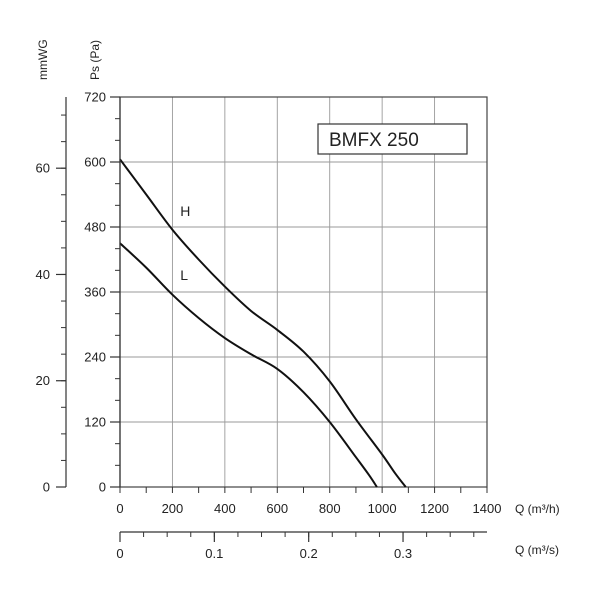  Describe the element at coordinates (95, 97) in the screenshot. I see `pressure-axis-tick-label: 720` at that location.